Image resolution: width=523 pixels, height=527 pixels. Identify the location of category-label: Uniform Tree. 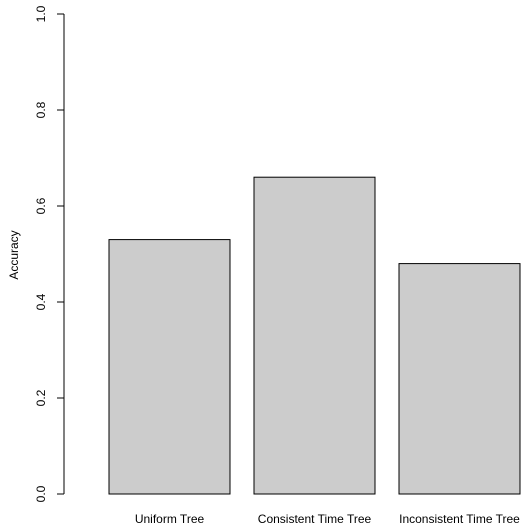
(170, 519).